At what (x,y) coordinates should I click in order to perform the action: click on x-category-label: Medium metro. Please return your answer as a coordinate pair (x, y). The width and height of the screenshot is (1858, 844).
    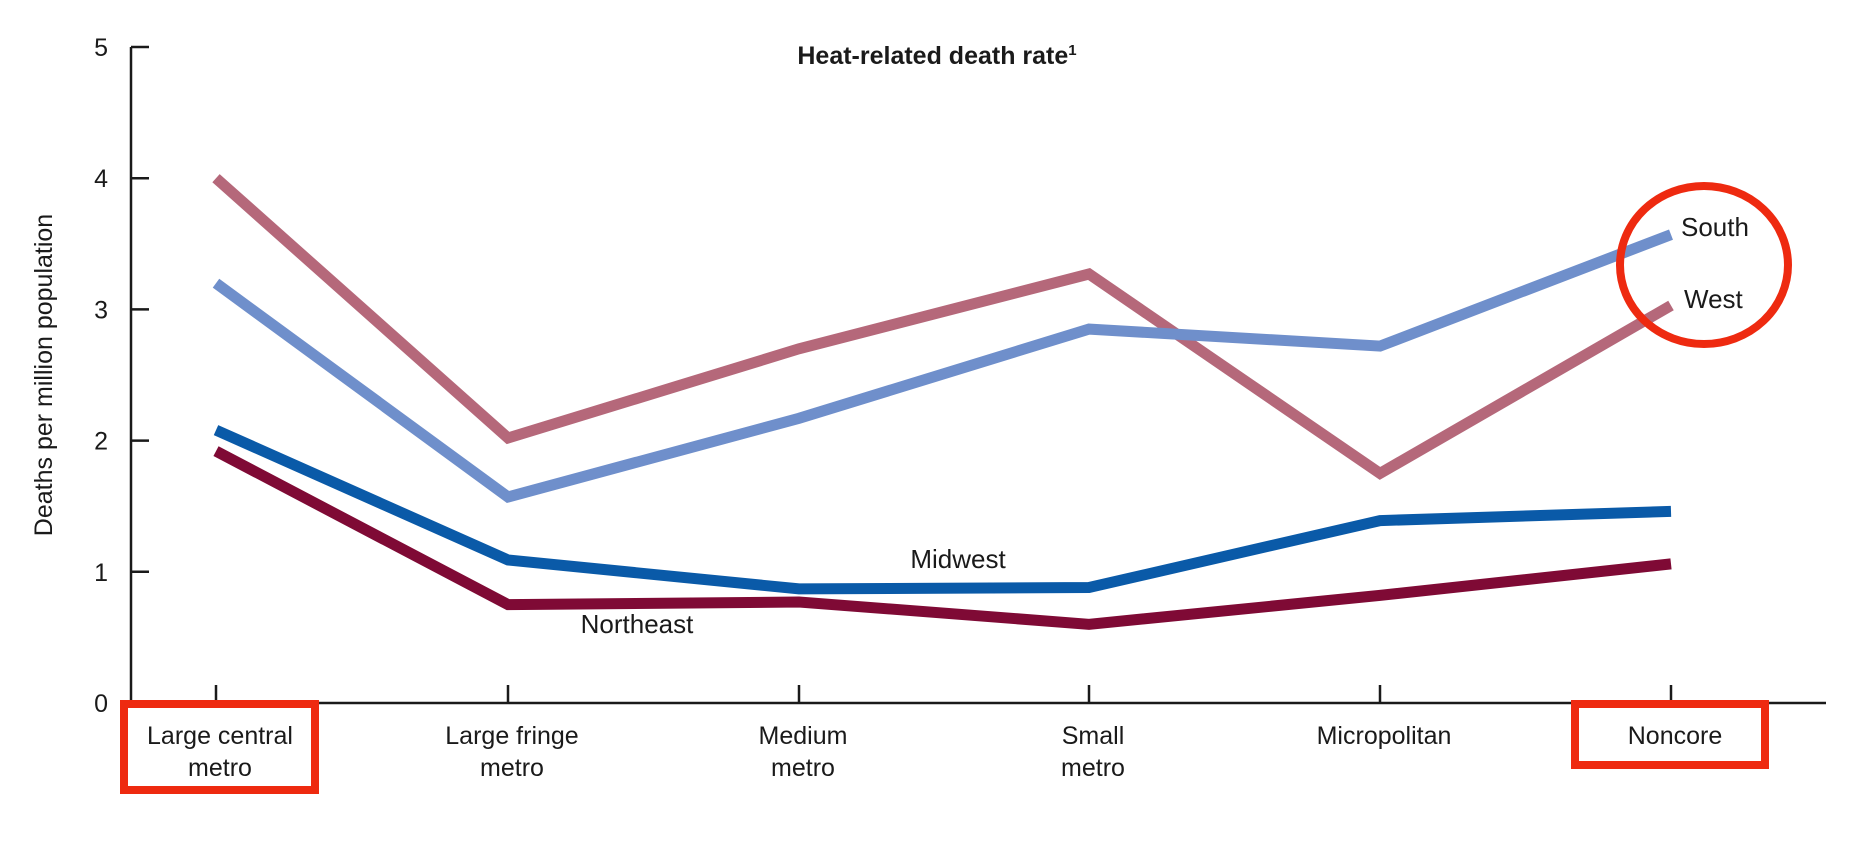
    Looking at the image, I should click on (803, 752).